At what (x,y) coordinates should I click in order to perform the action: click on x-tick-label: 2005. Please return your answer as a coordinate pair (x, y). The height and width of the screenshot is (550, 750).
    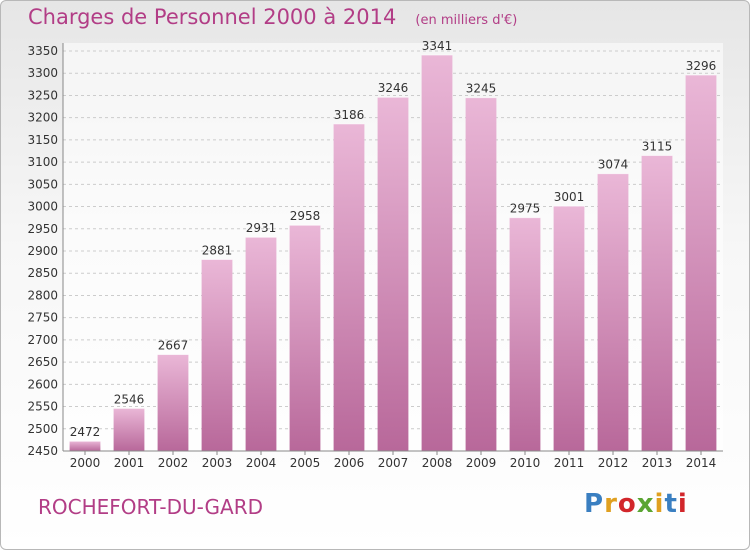
    Looking at the image, I should click on (305, 463).